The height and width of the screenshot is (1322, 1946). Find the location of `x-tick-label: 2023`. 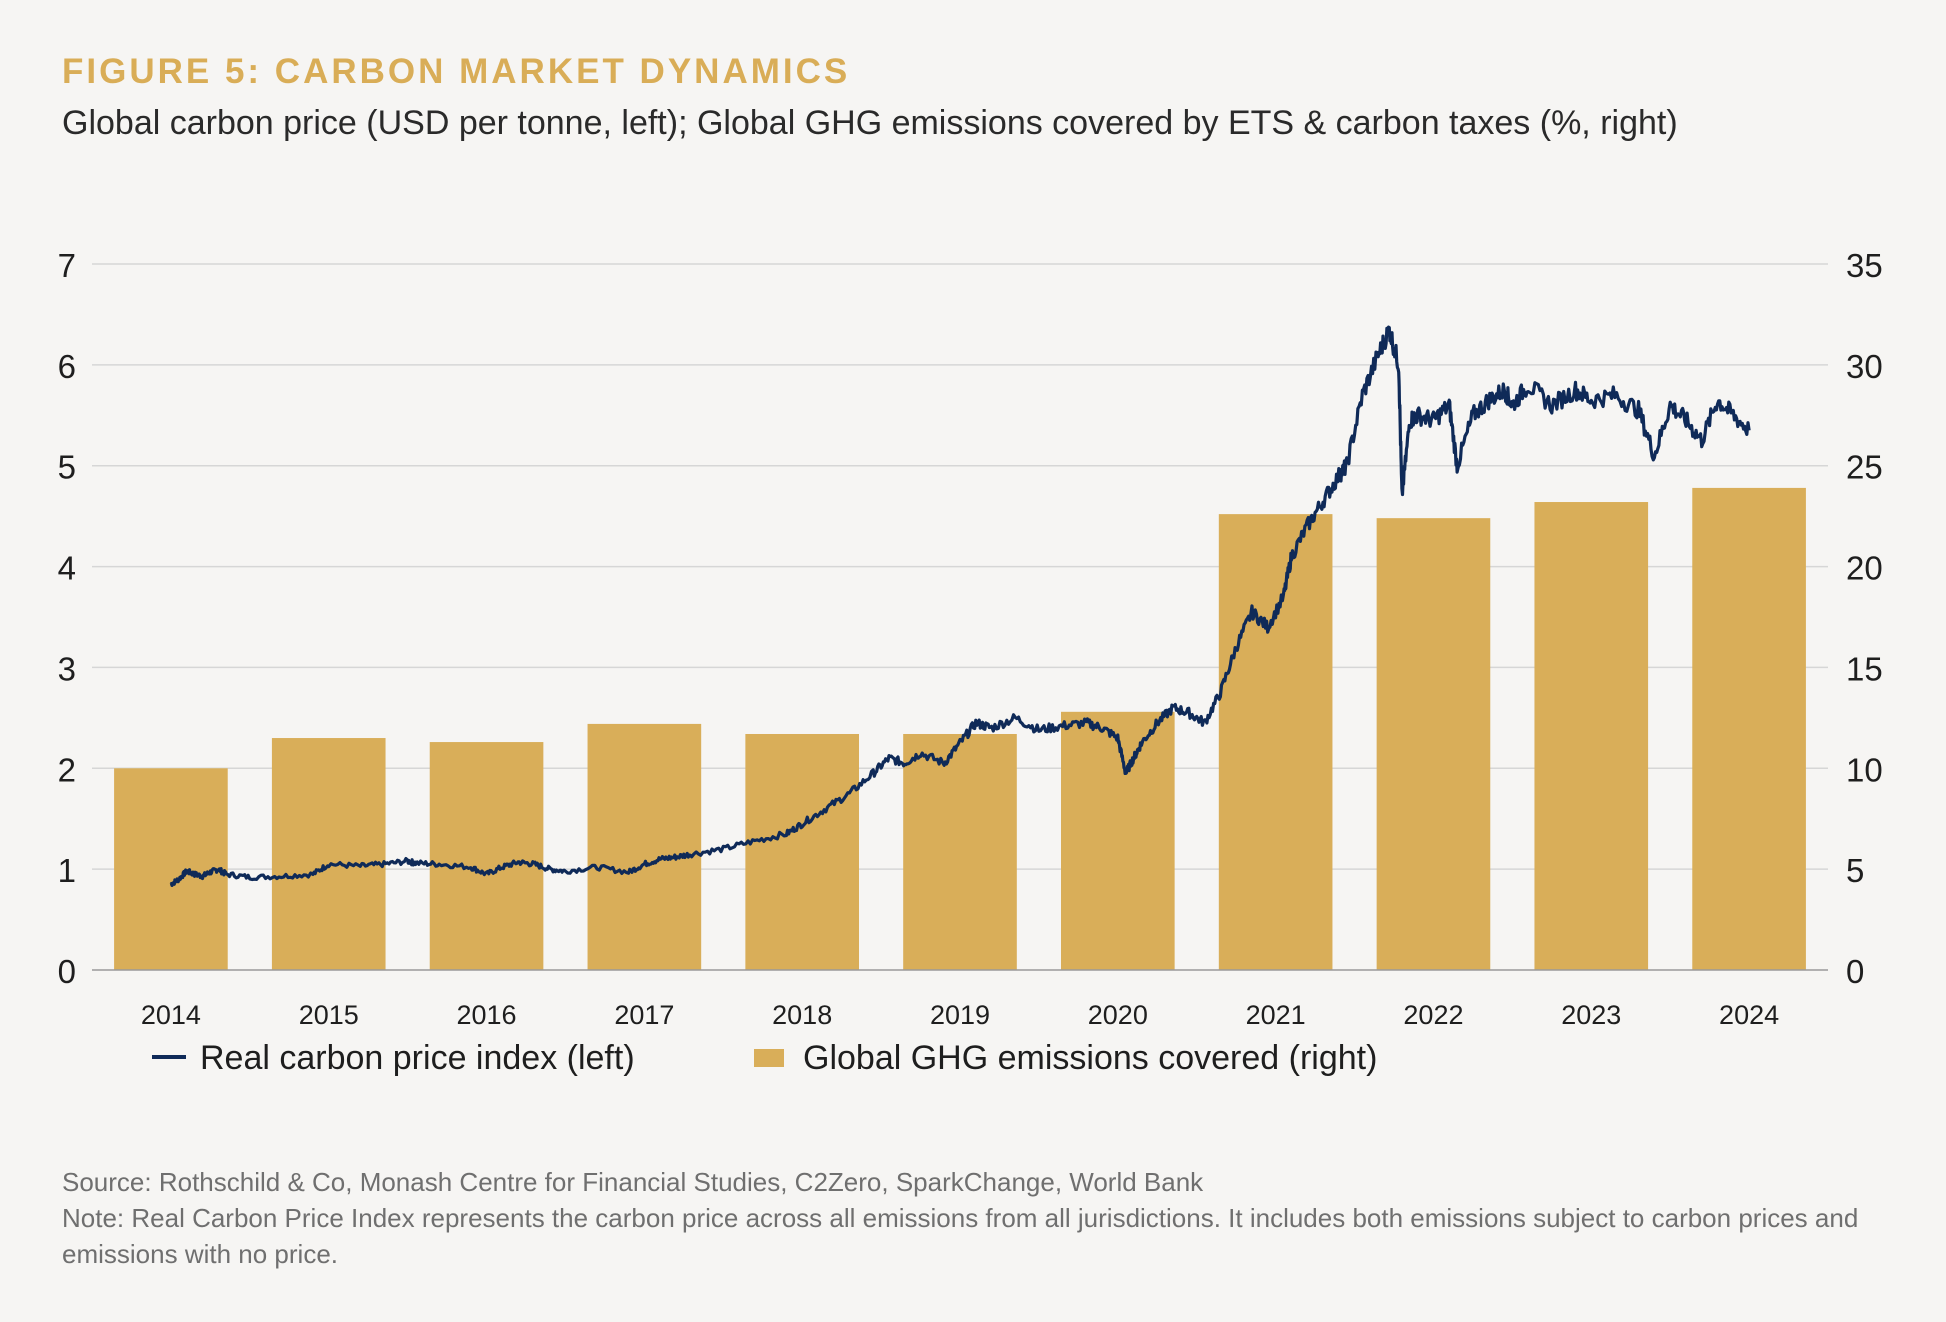

x-tick-label: 2023 is located at coordinates (1591, 1015).